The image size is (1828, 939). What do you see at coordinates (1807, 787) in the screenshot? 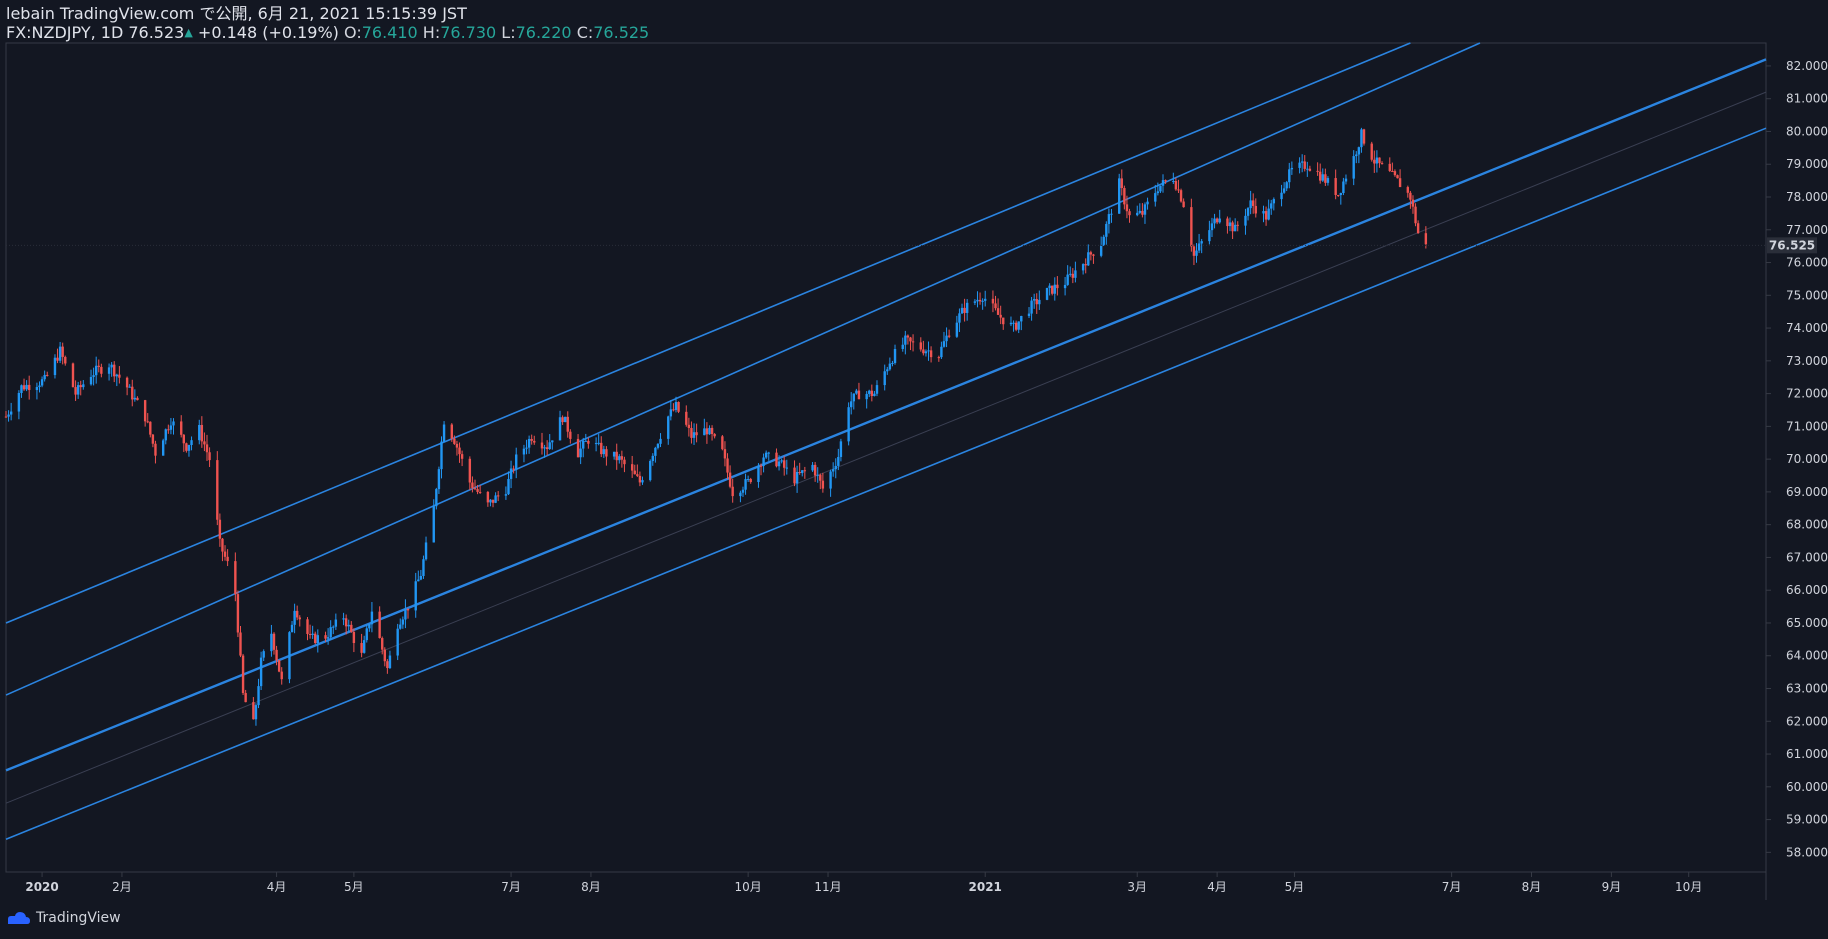
I see `price-tick-label: 60.000` at bounding box center [1807, 787].